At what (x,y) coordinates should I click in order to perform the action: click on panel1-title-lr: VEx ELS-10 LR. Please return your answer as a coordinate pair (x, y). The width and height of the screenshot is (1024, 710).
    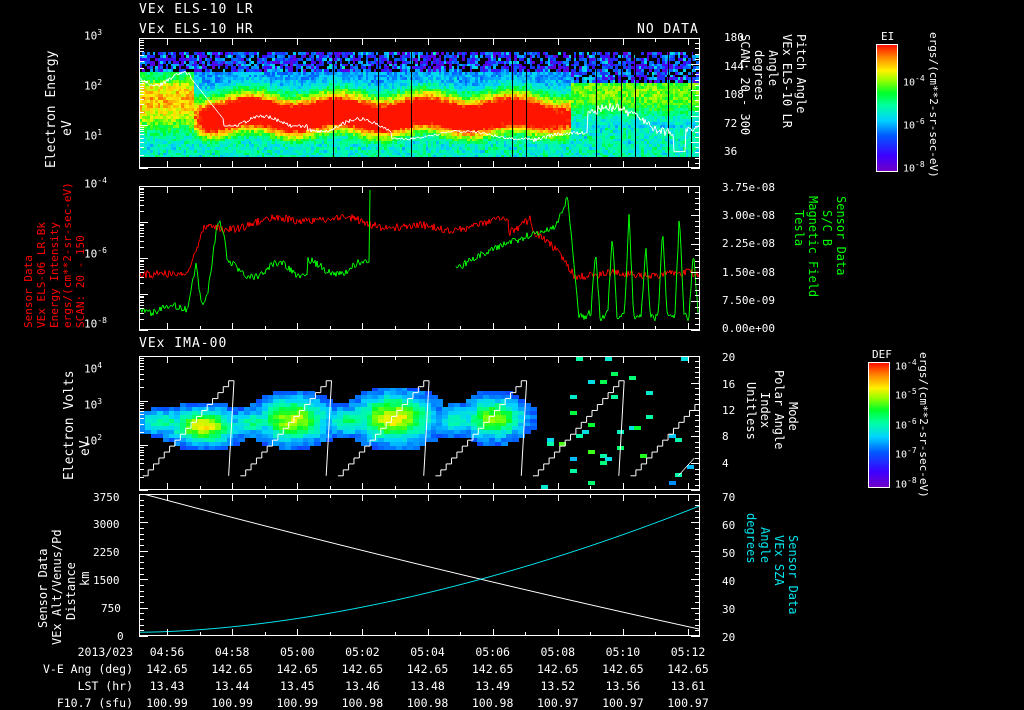
    Looking at the image, I should click on (196, 9).